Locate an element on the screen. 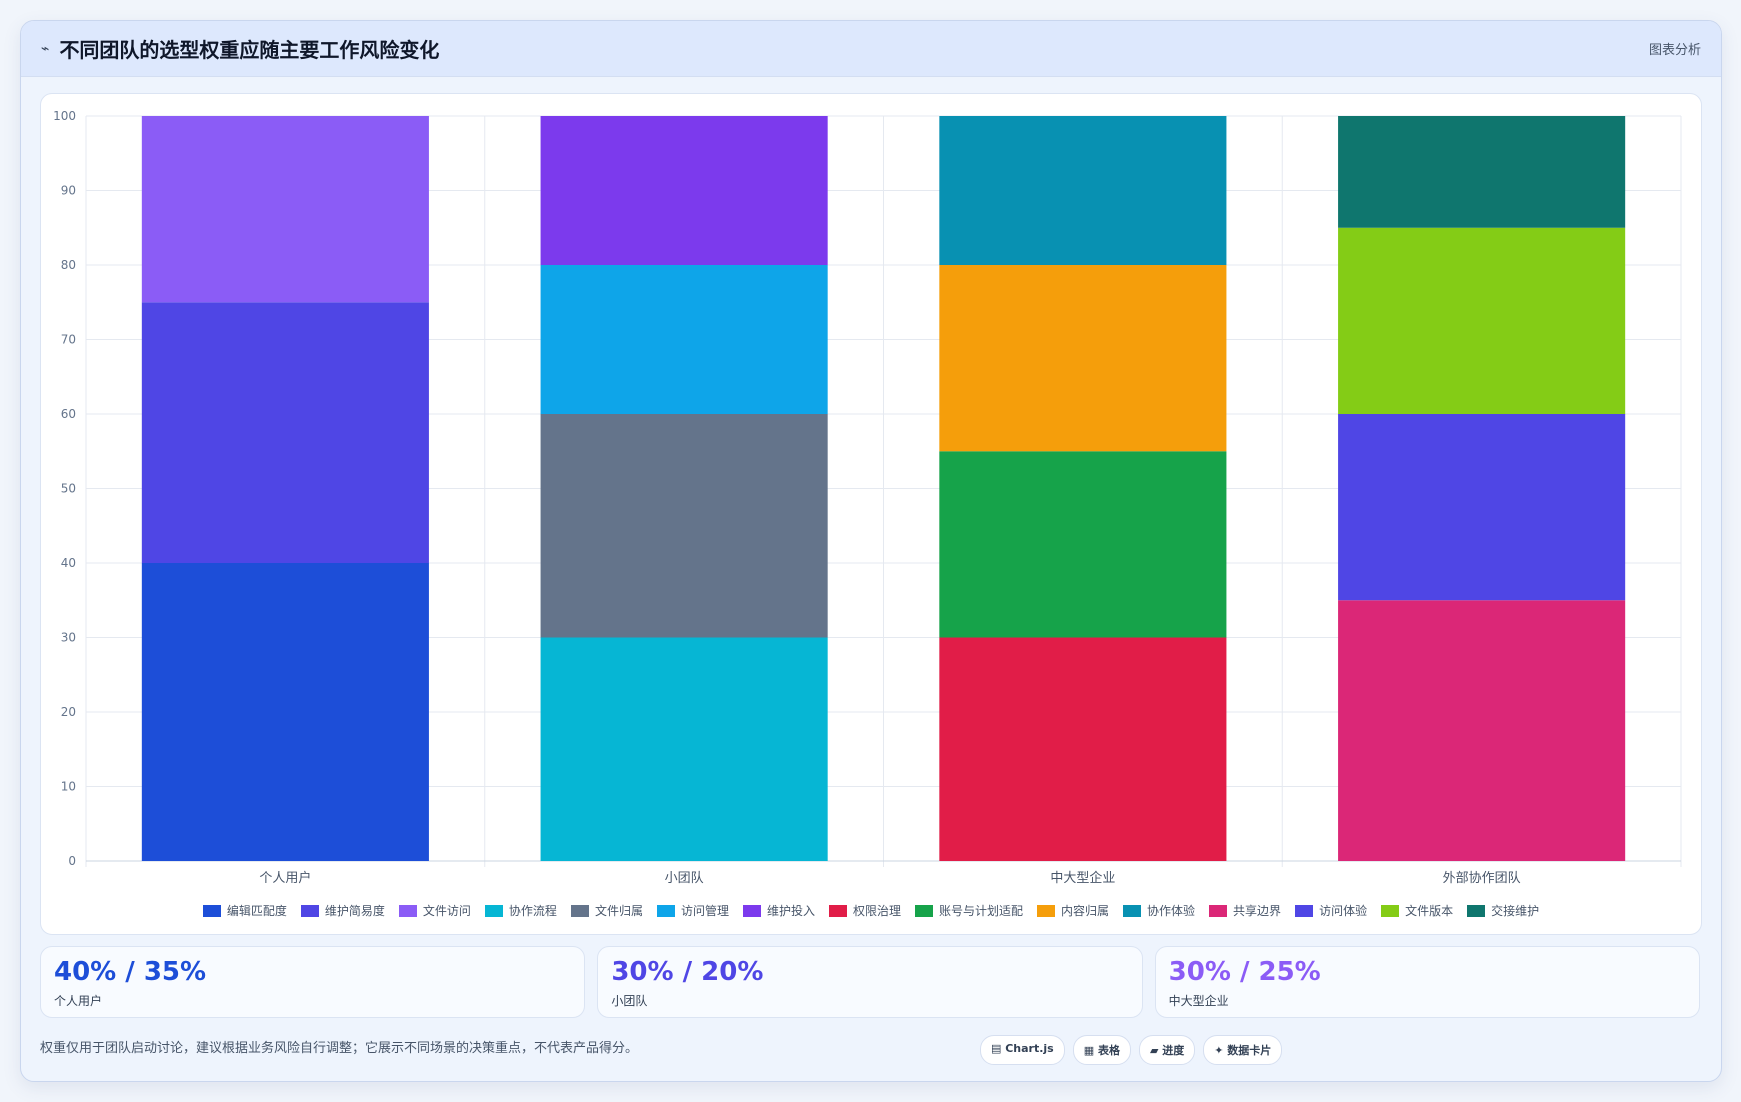 The height and width of the screenshot is (1102, 1741). legend-label: 内容归属 is located at coordinates (1085, 911).